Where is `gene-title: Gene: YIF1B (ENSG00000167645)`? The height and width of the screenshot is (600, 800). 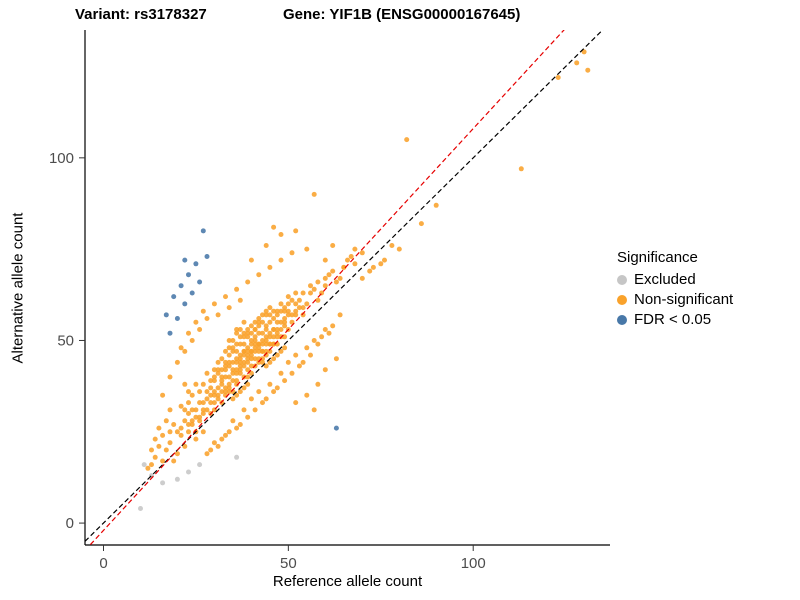 gene-title: Gene: YIF1B (ENSG00000167645) is located at coordinates (402, 14).